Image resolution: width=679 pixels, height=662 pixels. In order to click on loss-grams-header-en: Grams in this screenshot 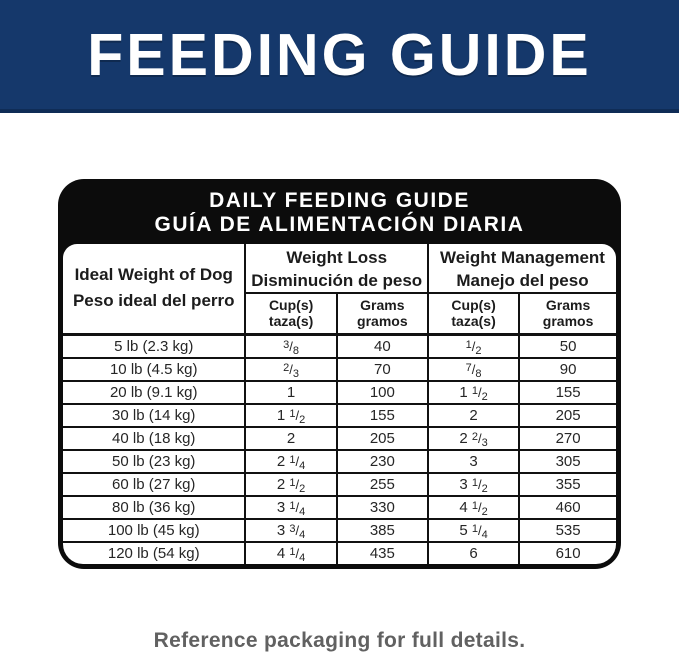, I will do `click(382, 305)`.